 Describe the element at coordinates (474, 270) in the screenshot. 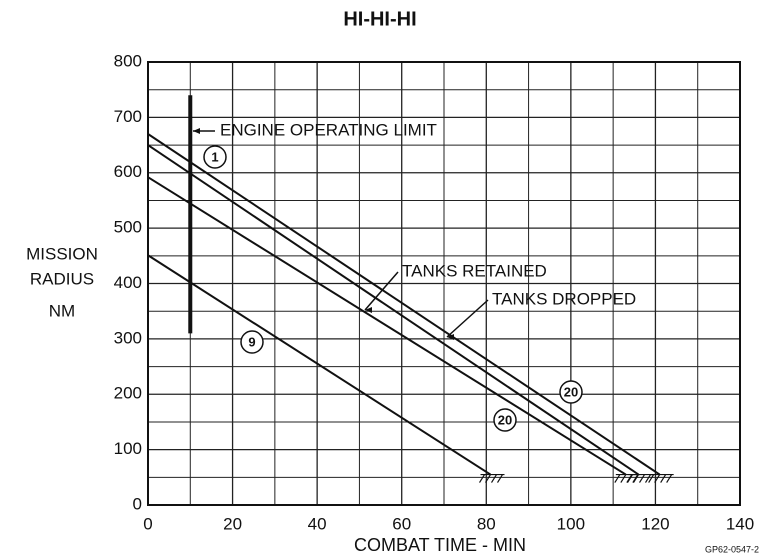

I see `annotation: TANKS RETAINED` at that location.